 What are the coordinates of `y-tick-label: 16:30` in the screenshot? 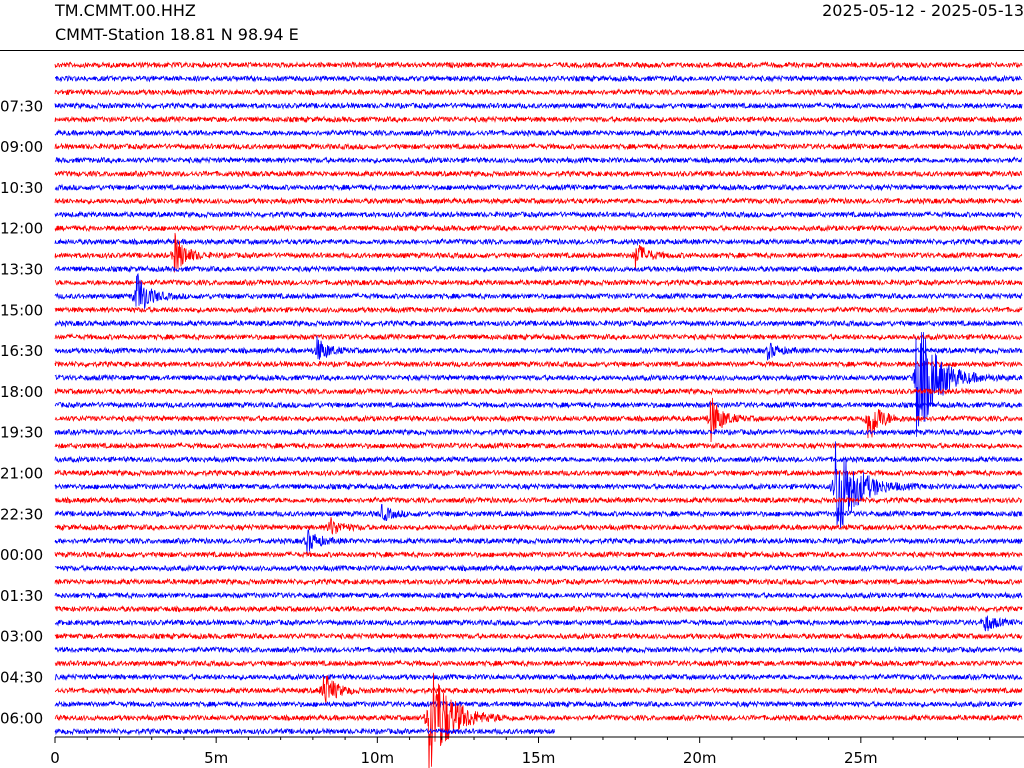 It's located at (21, 351).